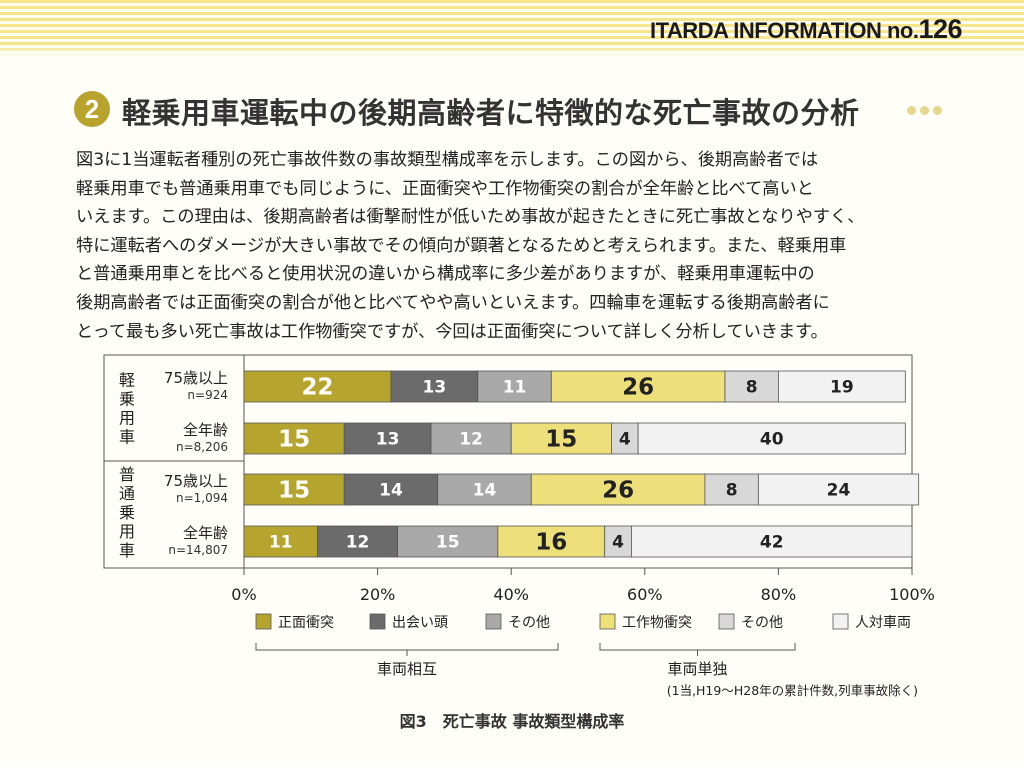 The image size is (1024, 767). What do you see at coordinates (407, 669) in the screenshot?
I see `legend-group-label: 車両相互` at bounding box center [407, 669].